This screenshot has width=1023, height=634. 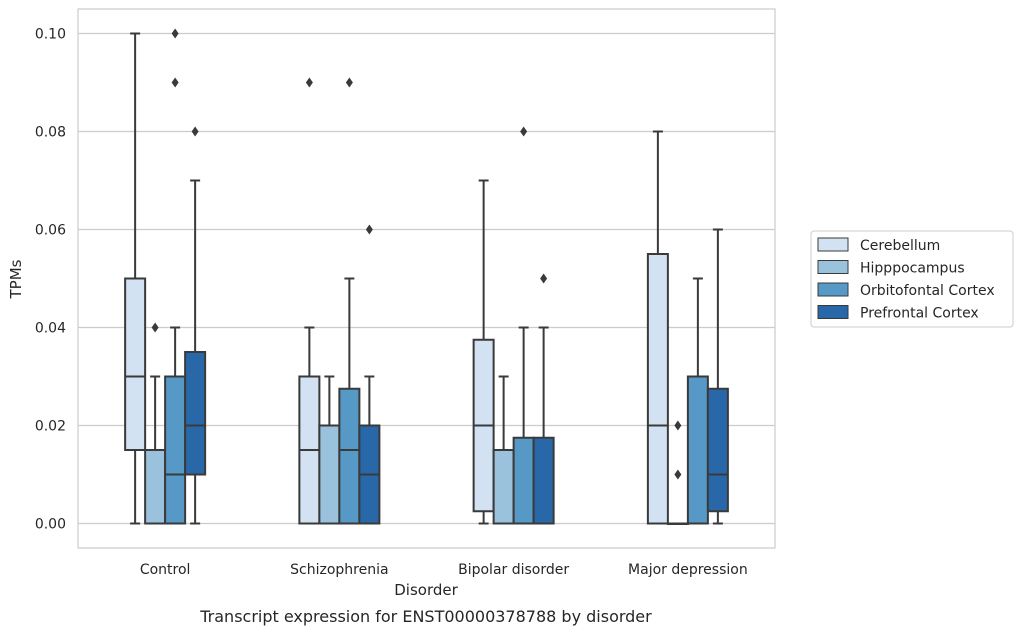 What do you see at coordinates (50, 280) in the screenshot?
I see `y-tick-labels: 0.00 0.02 0.04 0.06 0.08 0.10` at bounding box center [50, 280].